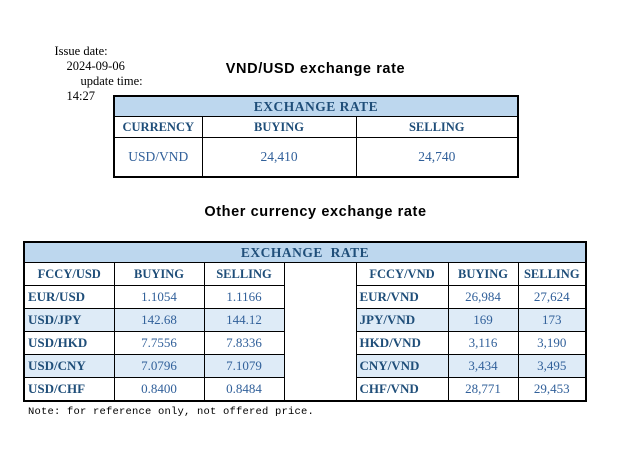 Image resolution: width=631 pixels, height=454 pixels. Describe the element at coordinates (69, 274) in the screenshot. I see `col-header-fccy-usd: FCCY/USD` at that location.